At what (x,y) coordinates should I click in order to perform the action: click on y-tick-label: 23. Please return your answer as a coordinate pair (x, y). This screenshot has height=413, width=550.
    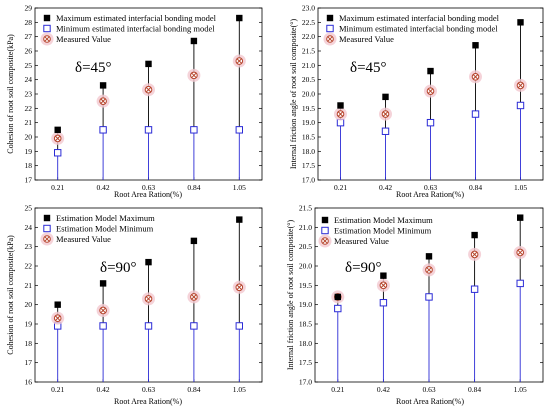
    Looking at the image, I should click on (29, 246).